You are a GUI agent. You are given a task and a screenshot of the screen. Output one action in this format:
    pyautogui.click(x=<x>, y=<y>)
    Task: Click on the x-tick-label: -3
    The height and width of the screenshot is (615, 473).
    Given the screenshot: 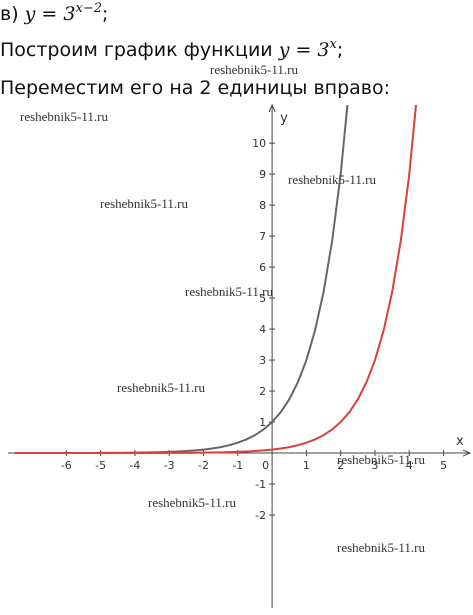 What is the action you would take?
    pyautogui.click(x=169, y=465)
    